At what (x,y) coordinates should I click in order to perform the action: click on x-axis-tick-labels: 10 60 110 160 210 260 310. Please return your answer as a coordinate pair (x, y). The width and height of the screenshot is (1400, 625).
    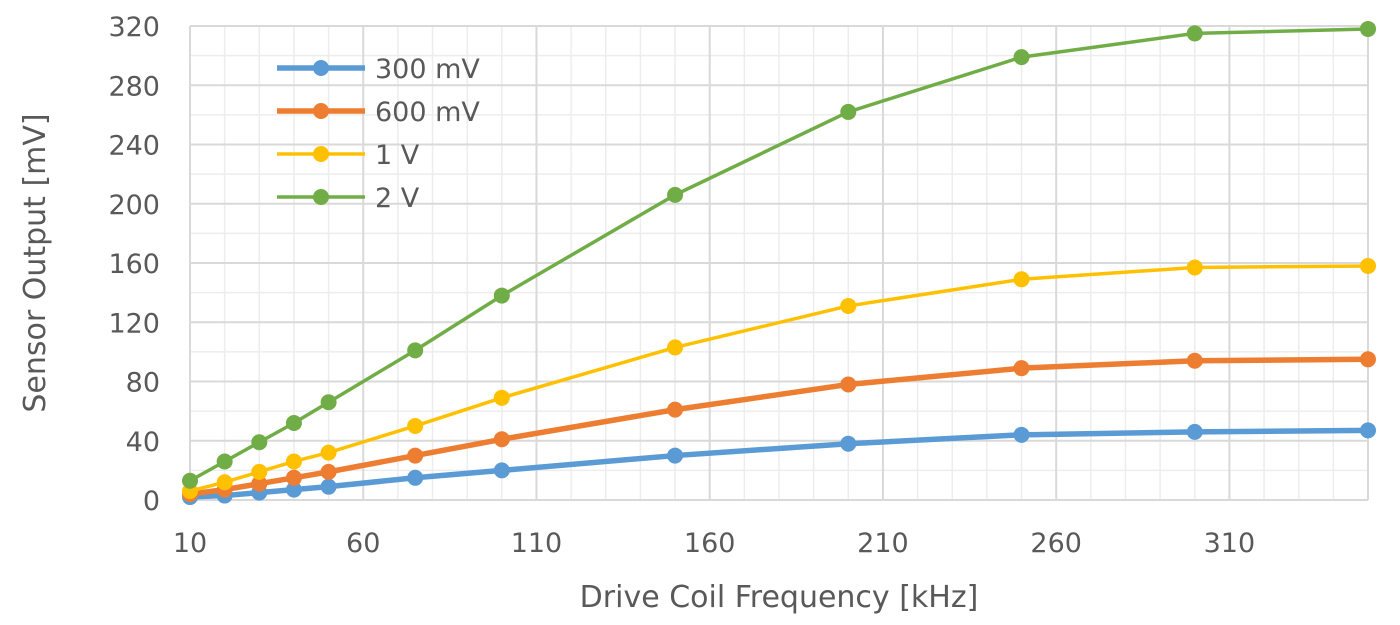
    Looking at the image, I should click on (714, 543).